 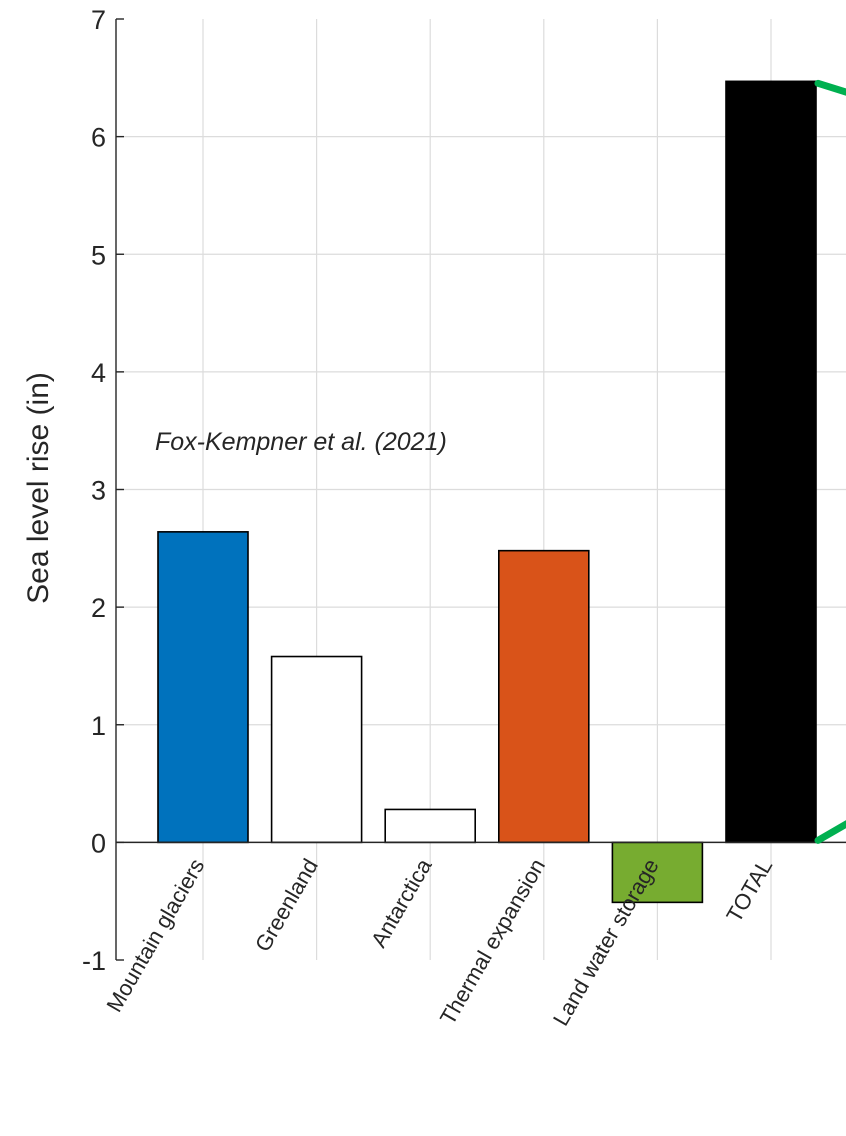 What do you see at coordinates (749, 890) in the screenshot?
I see `category-label: TOTAL` at bounding box center [749, 890].